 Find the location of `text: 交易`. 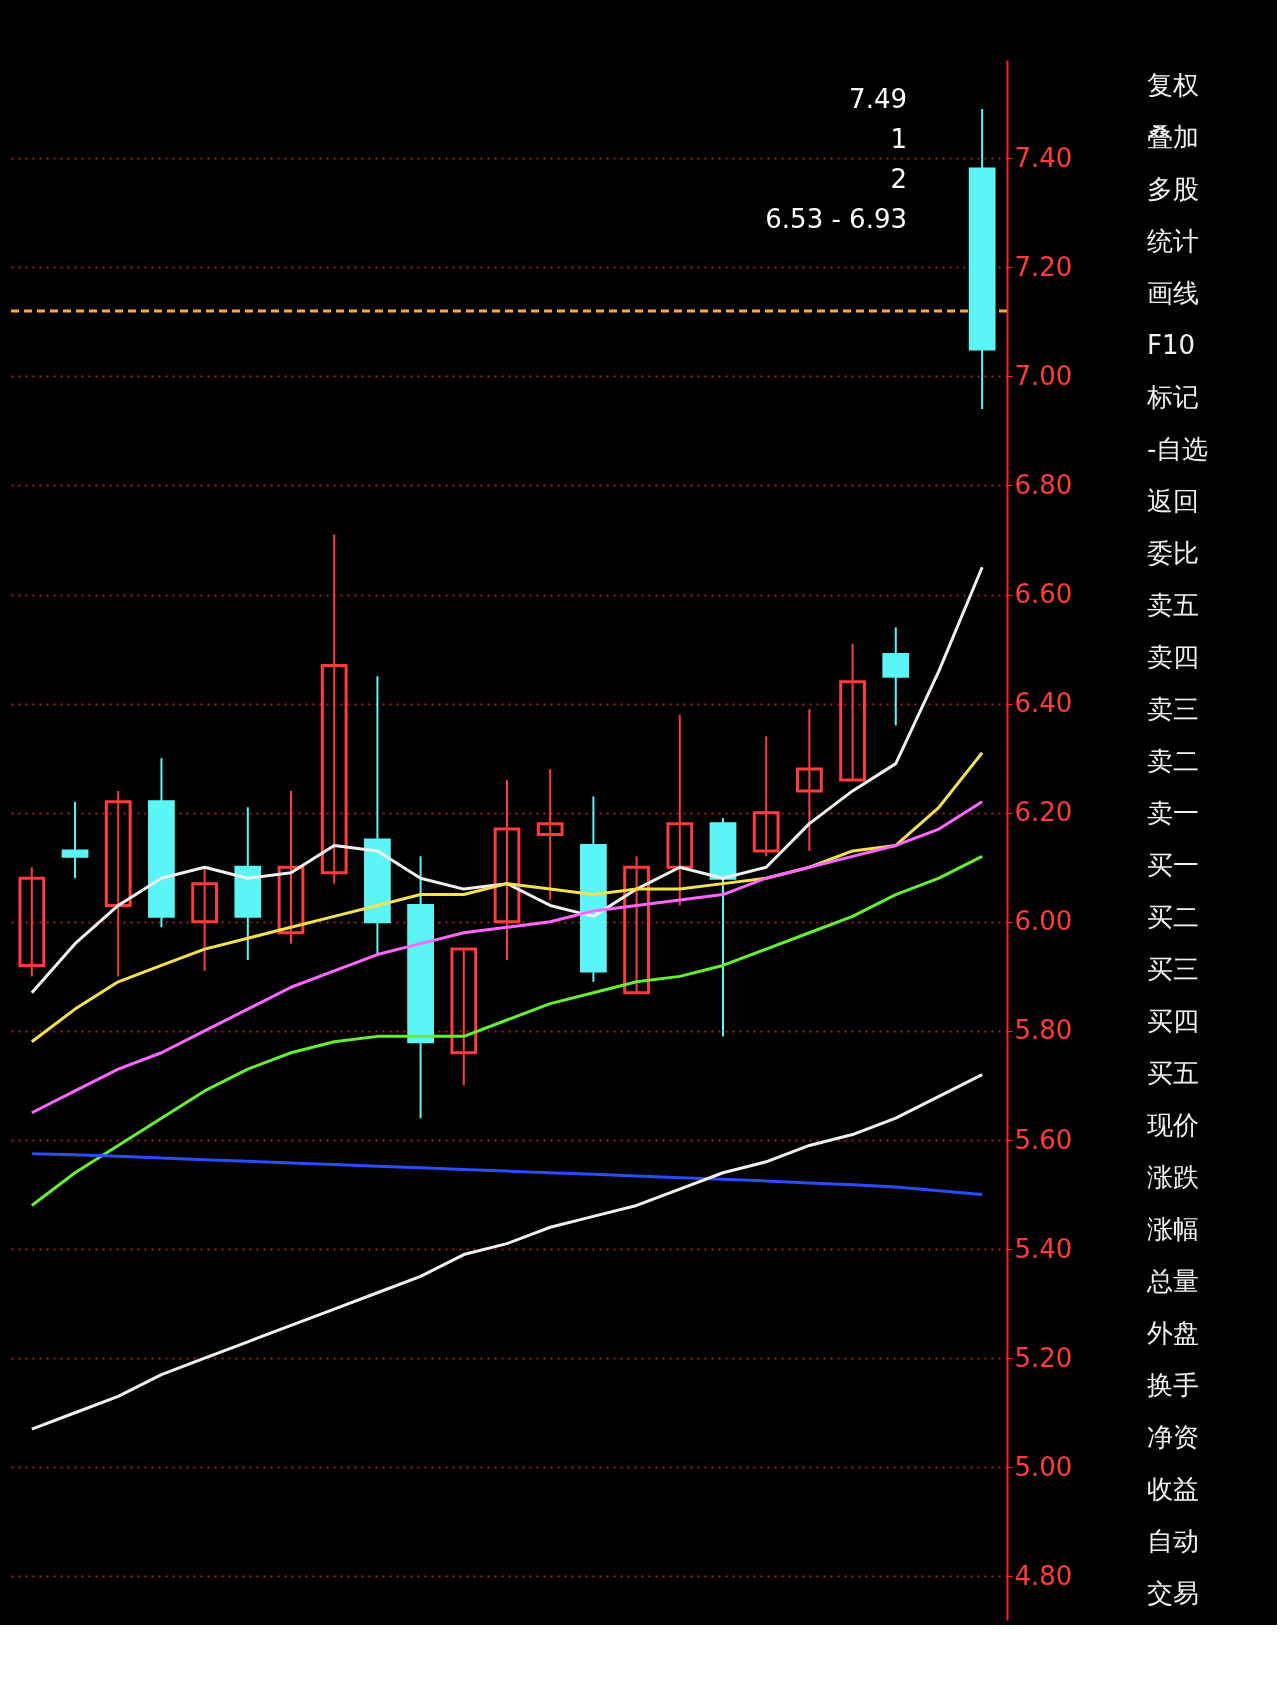

text: 交易 is located at coordinates (1173, 1593).